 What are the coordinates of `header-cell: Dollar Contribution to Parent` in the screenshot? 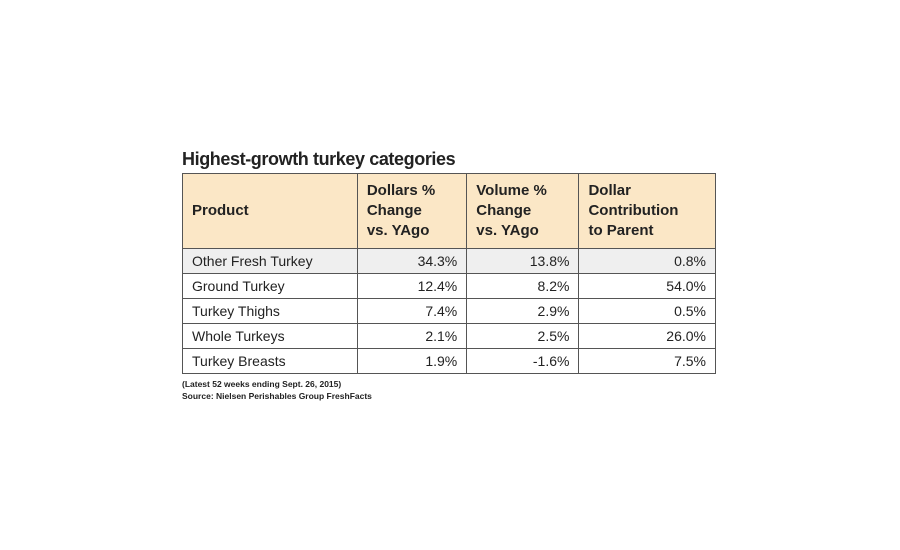 It's located at (647, 211).